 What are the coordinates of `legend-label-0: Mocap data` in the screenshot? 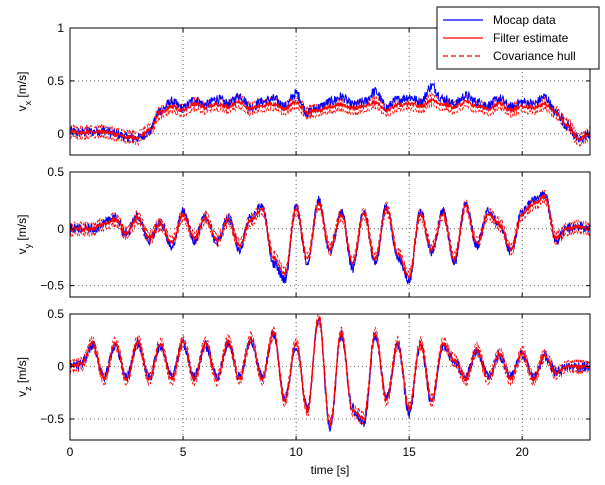 It's located at (524, 20).